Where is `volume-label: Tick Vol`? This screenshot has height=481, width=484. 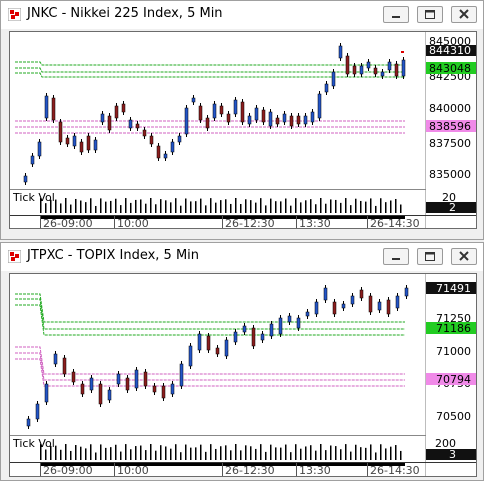 volume-label: Tick Vol is located at coordinates (33, 443).